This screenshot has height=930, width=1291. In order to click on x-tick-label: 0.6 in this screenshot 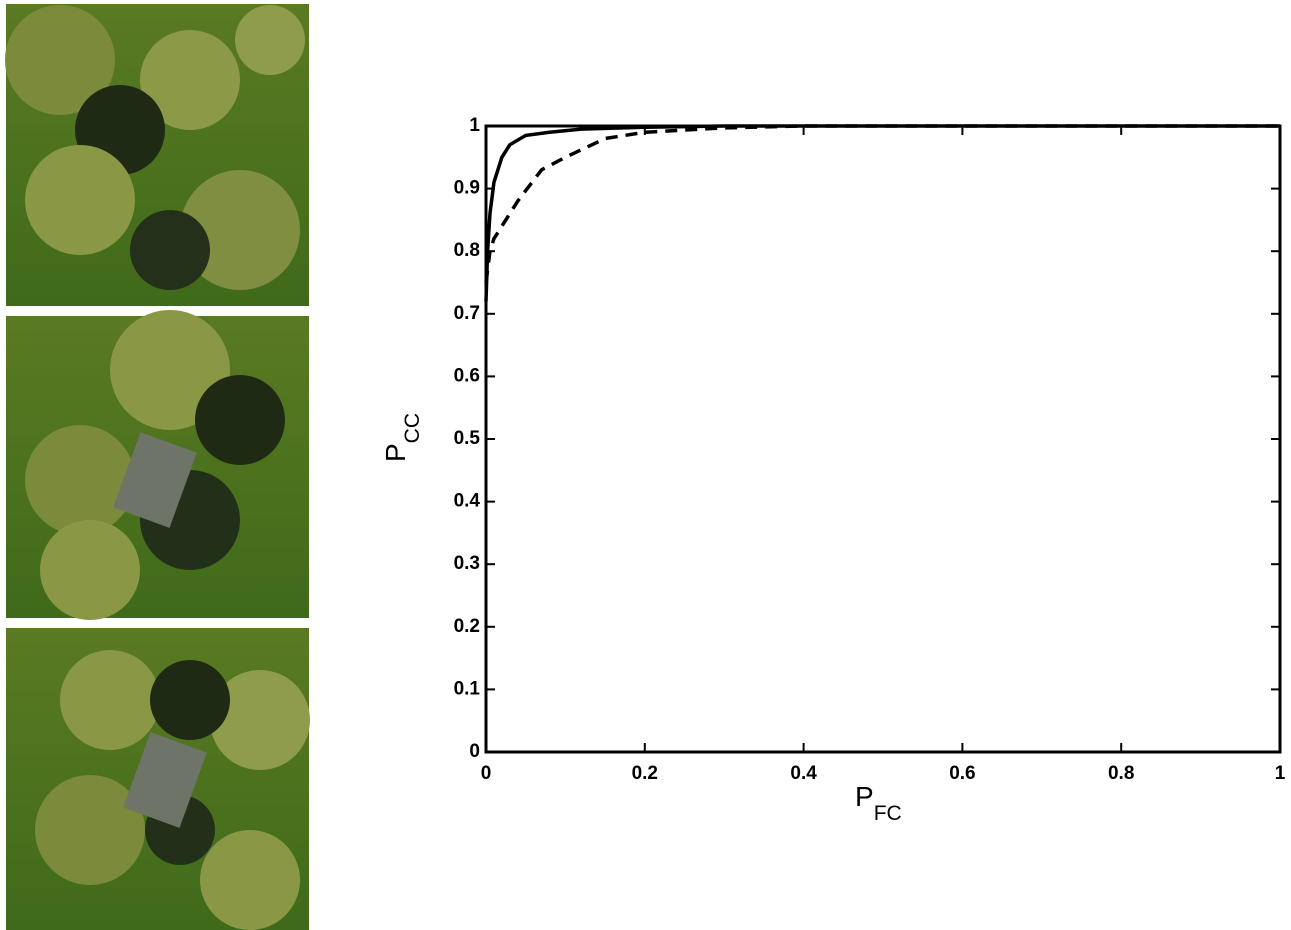, I will do `click(962, 773)`.